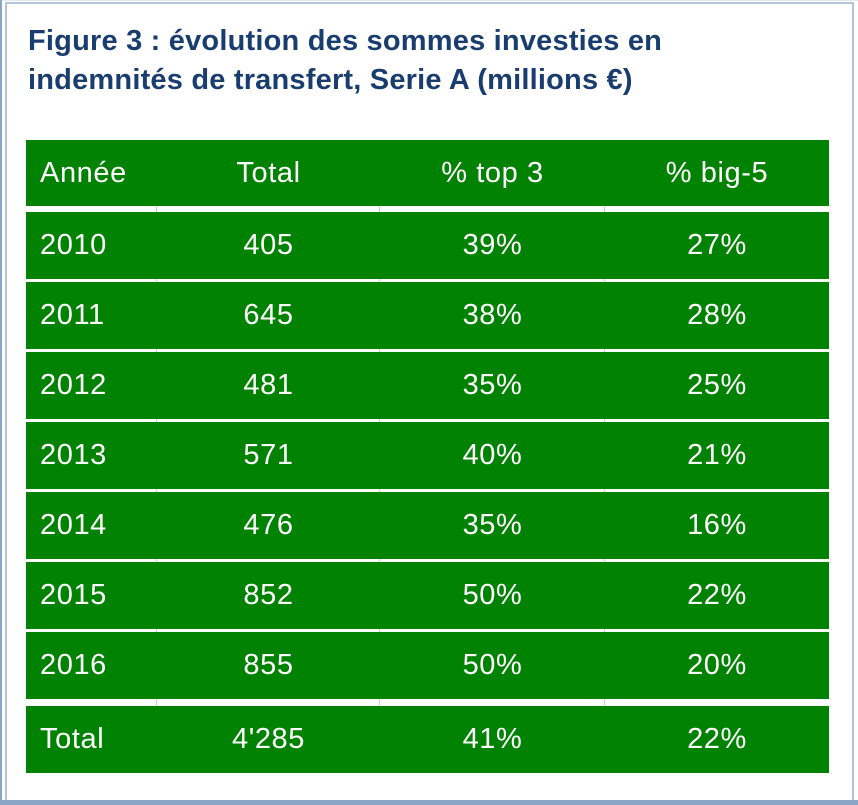 The image size is (858, 805). What do you see at coordinates (429, 0) in the screenshot?
I see `window-edge-top` at bounding box center [429, 0].